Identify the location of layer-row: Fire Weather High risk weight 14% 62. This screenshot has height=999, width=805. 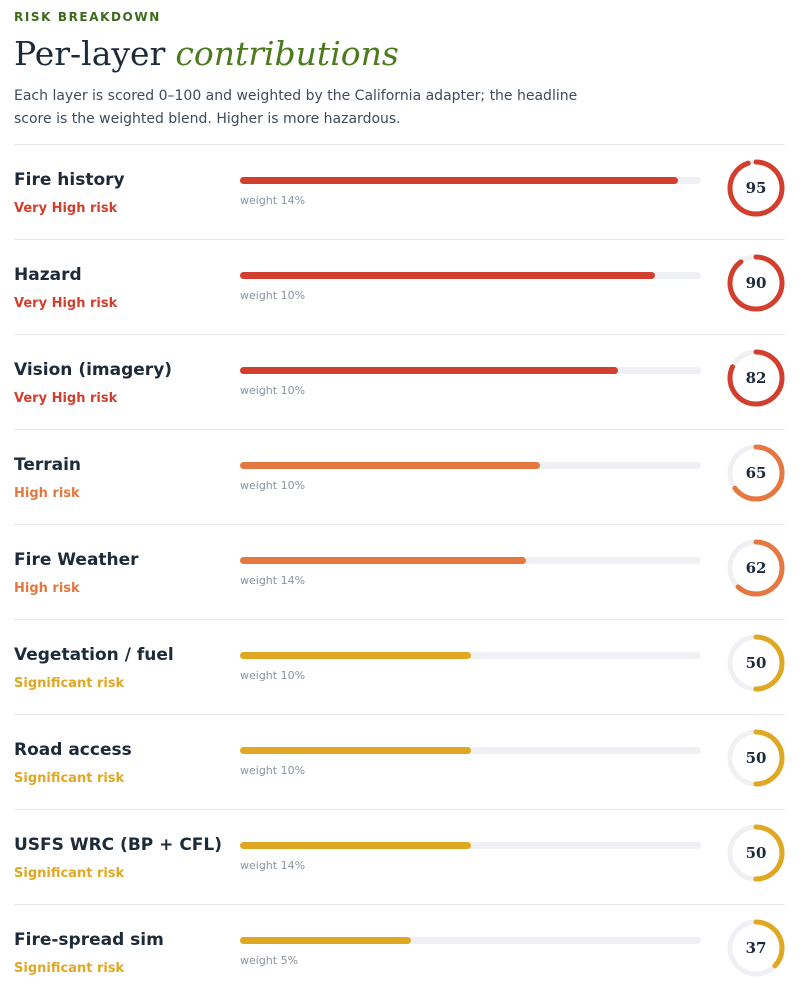
(399, 571).